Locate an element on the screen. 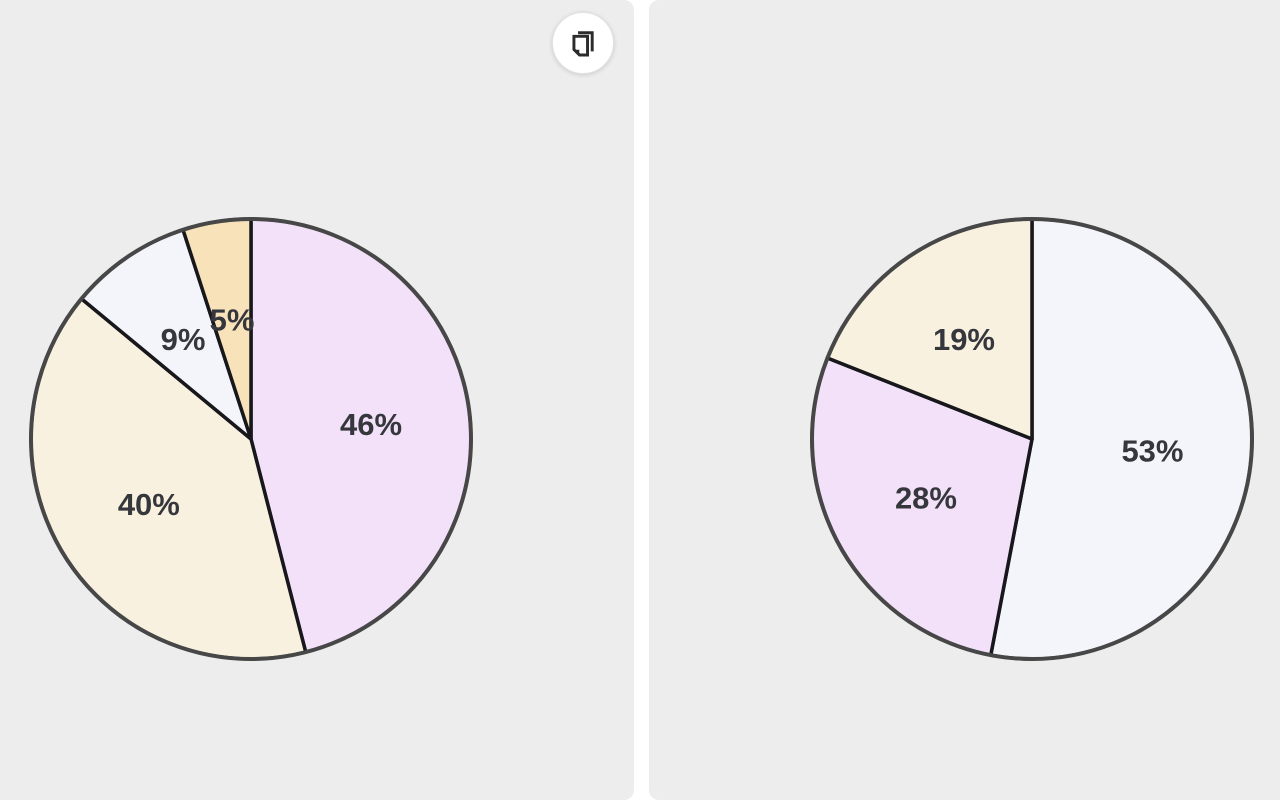 The height and width of the screenshot is (800, 1280). pie-slice-label: 53% is located at coordinates (1152, 451).